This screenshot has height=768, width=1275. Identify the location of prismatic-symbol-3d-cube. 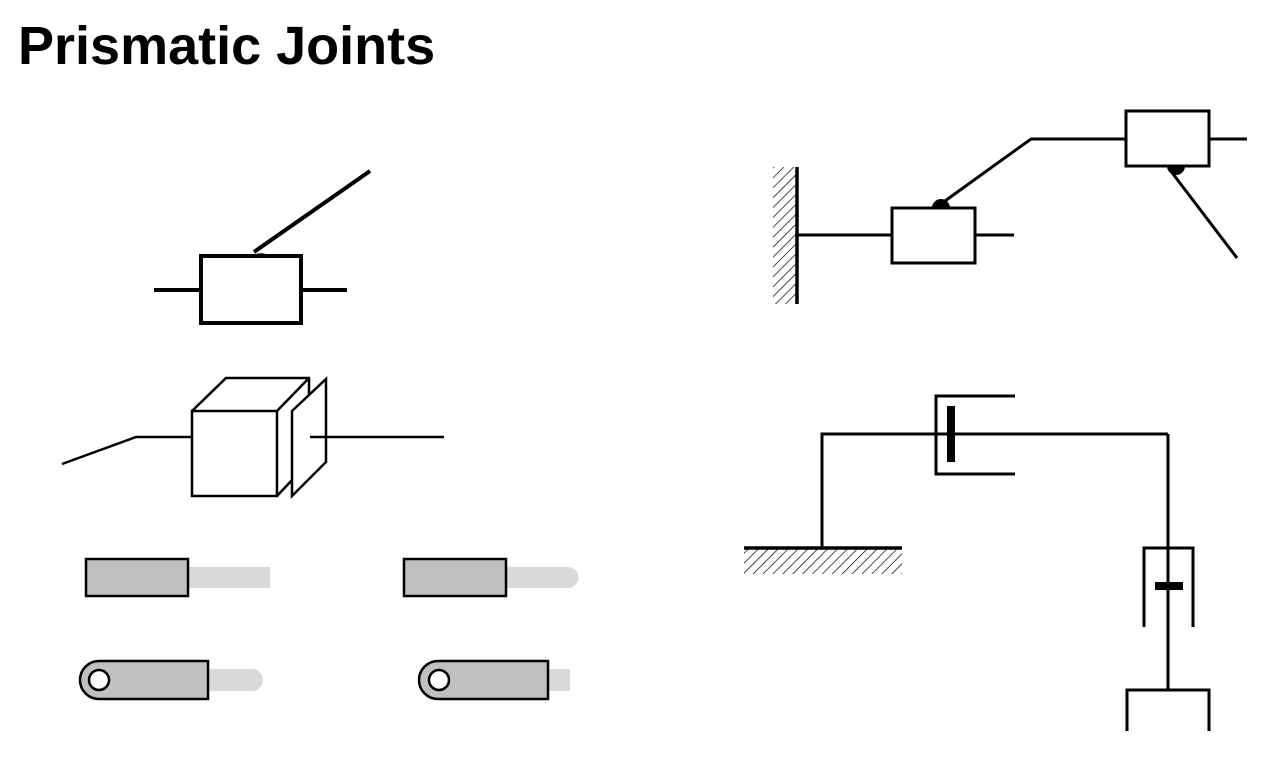
(252, 438).